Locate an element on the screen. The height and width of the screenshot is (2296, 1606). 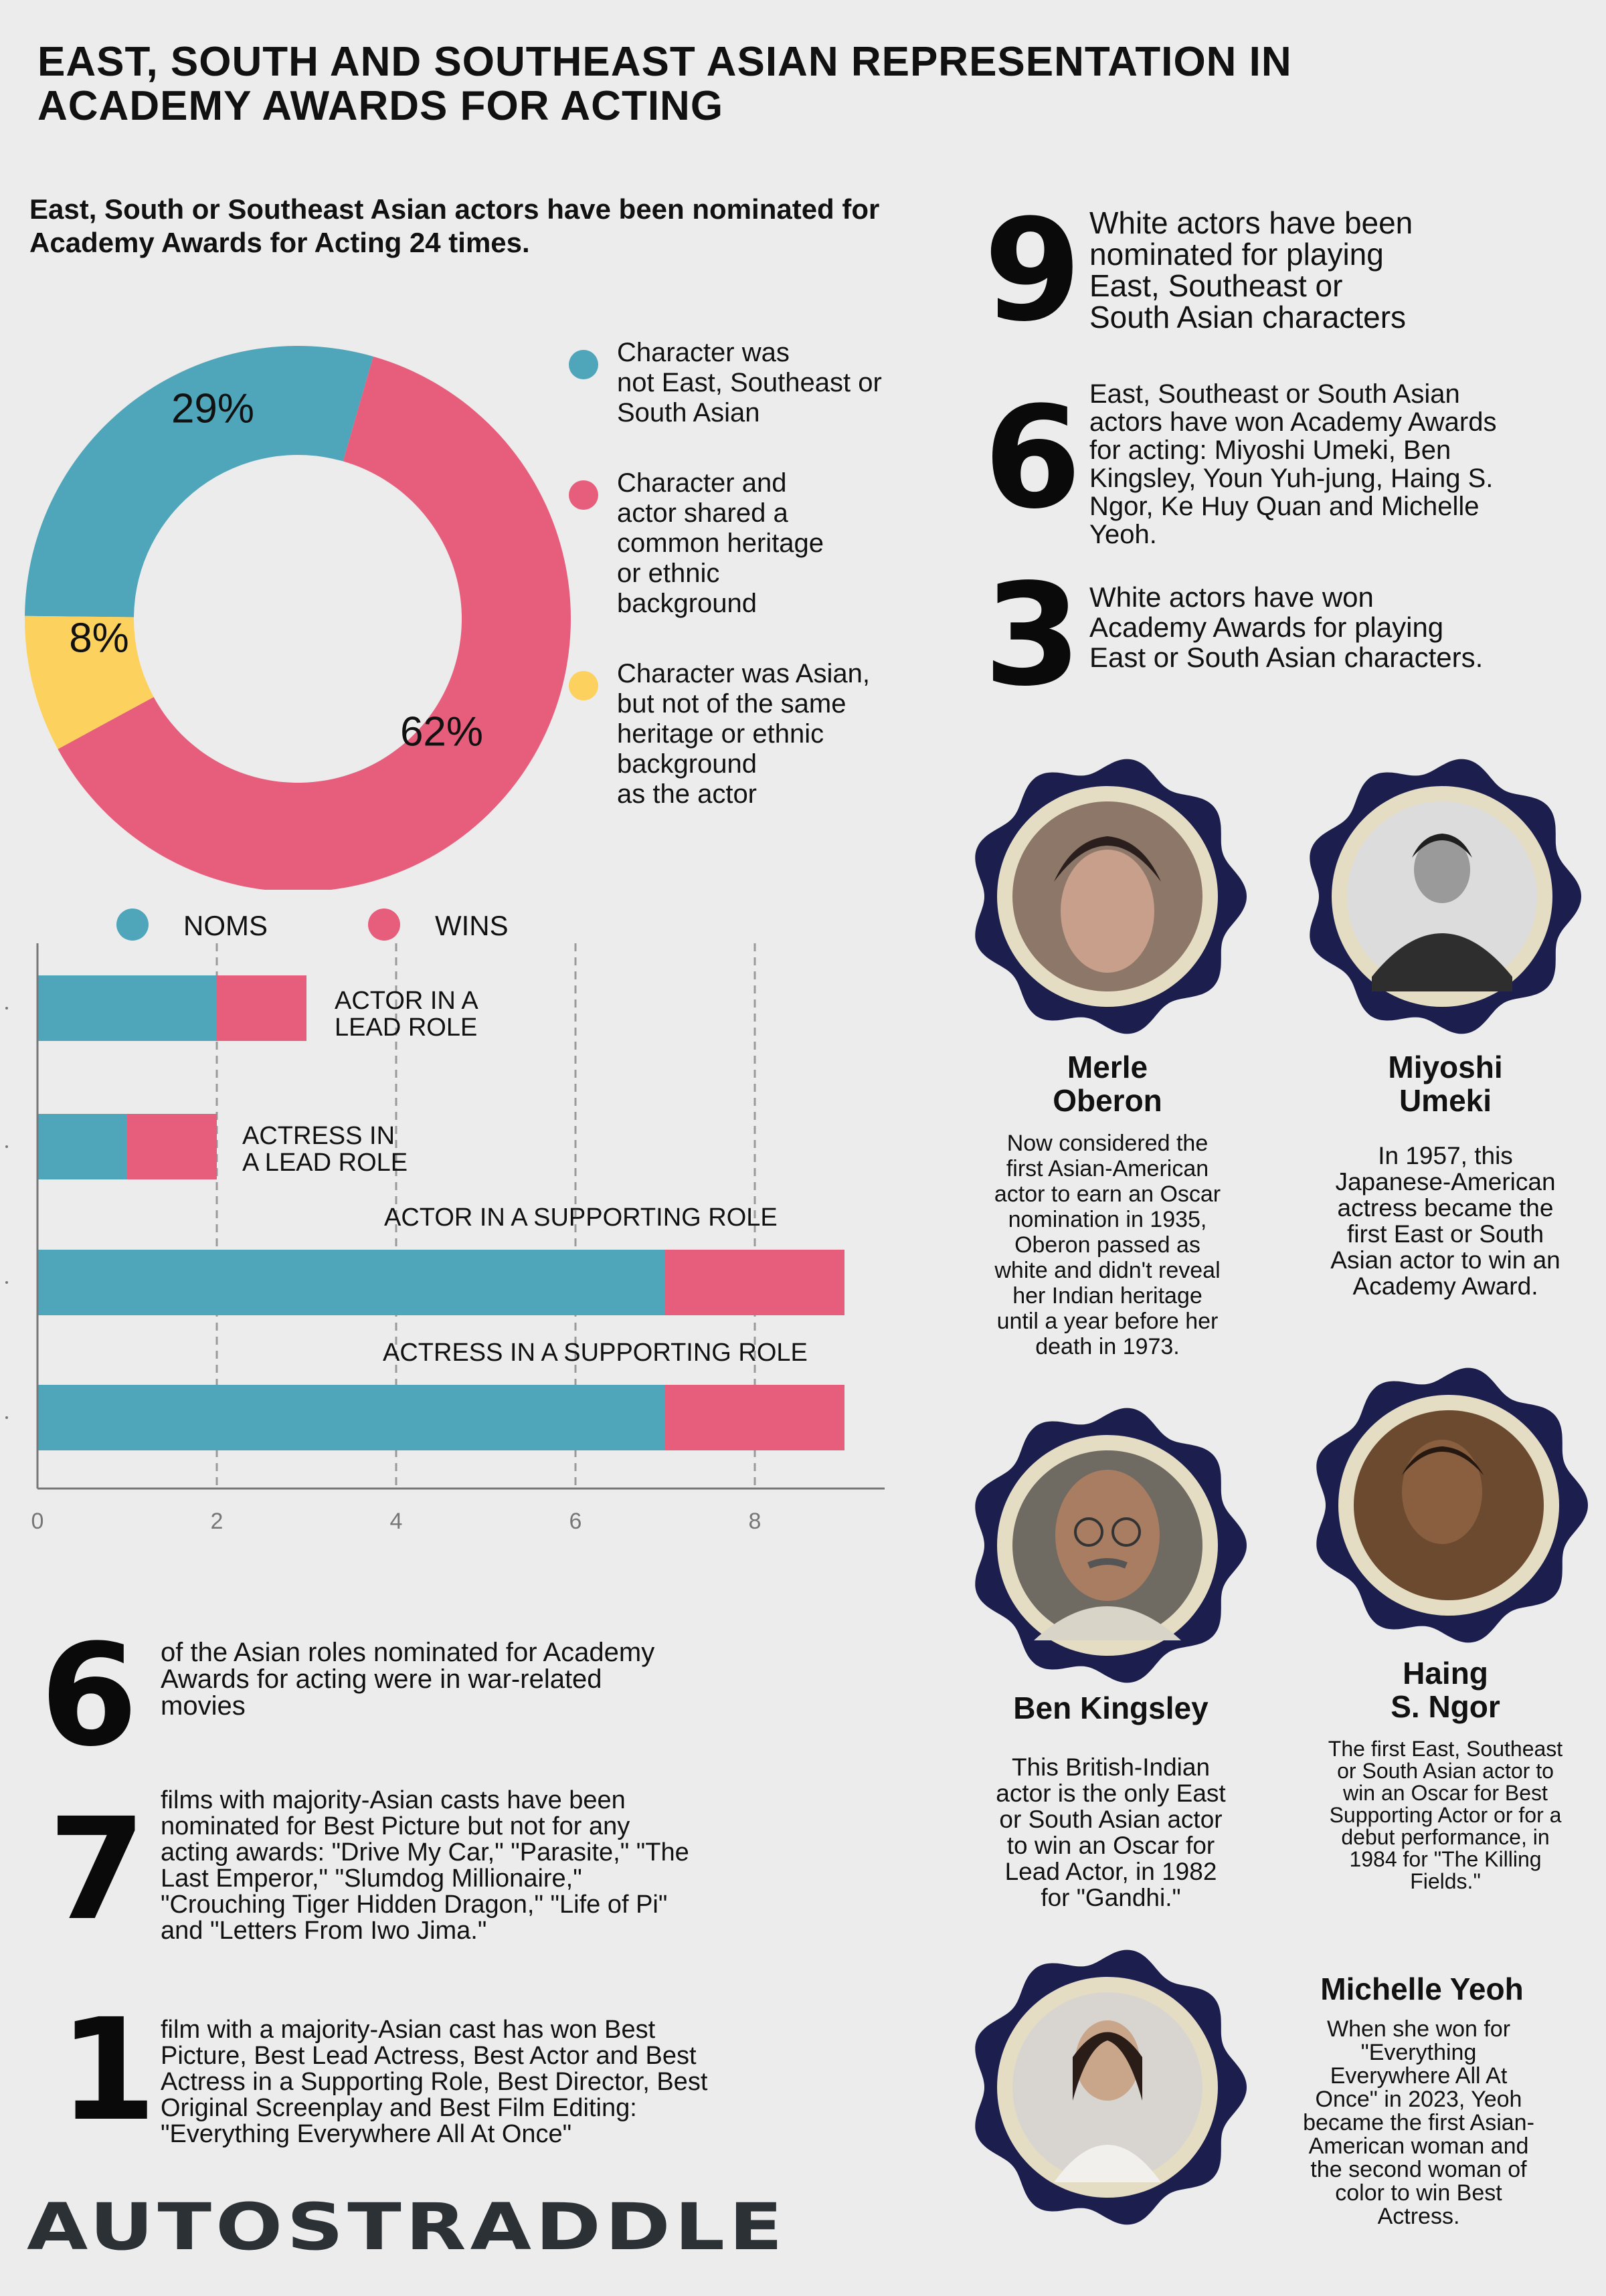
donut-slice-label: 29% is located at coordinates (212, 408).